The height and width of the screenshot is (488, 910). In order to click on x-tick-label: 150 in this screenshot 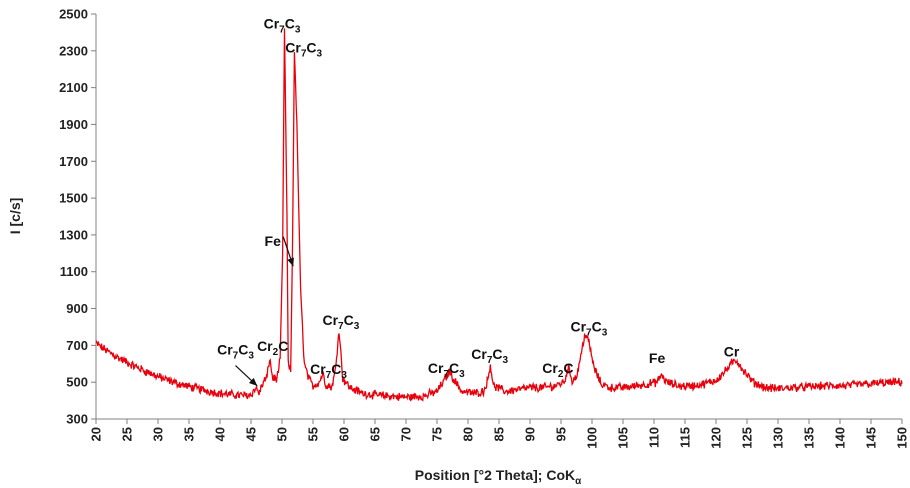, I will do `click(902, 438)`.